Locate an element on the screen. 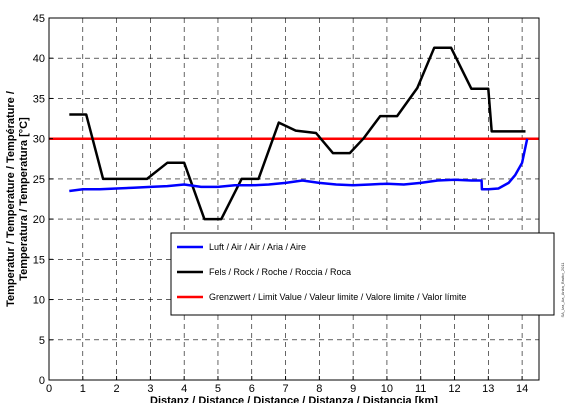 Image resolution: width=569 pixels, height=403 pixels. x-tick-label: 4 is located at coordinates (184, 389).